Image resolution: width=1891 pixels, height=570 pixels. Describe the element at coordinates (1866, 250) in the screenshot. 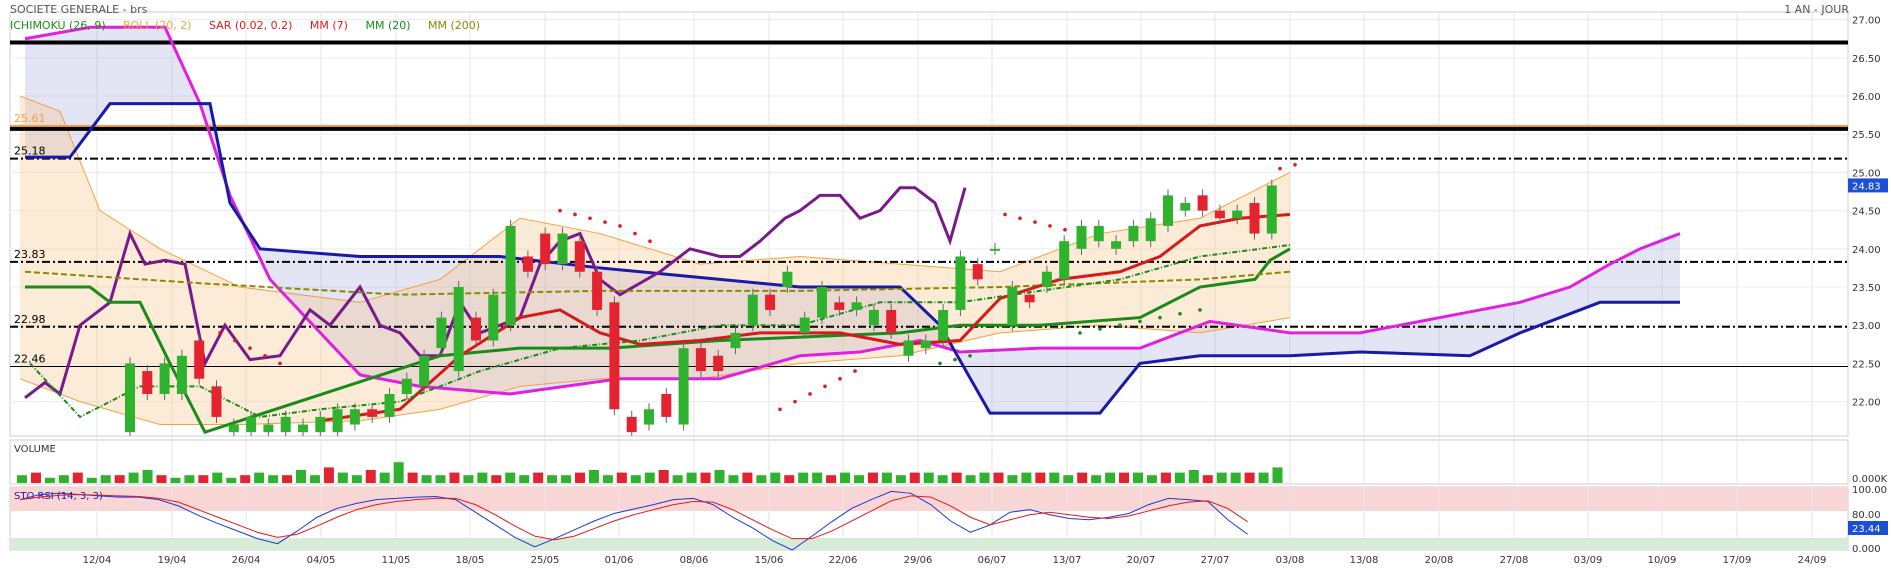

I see `price-tick-label: 24.00` at that location.